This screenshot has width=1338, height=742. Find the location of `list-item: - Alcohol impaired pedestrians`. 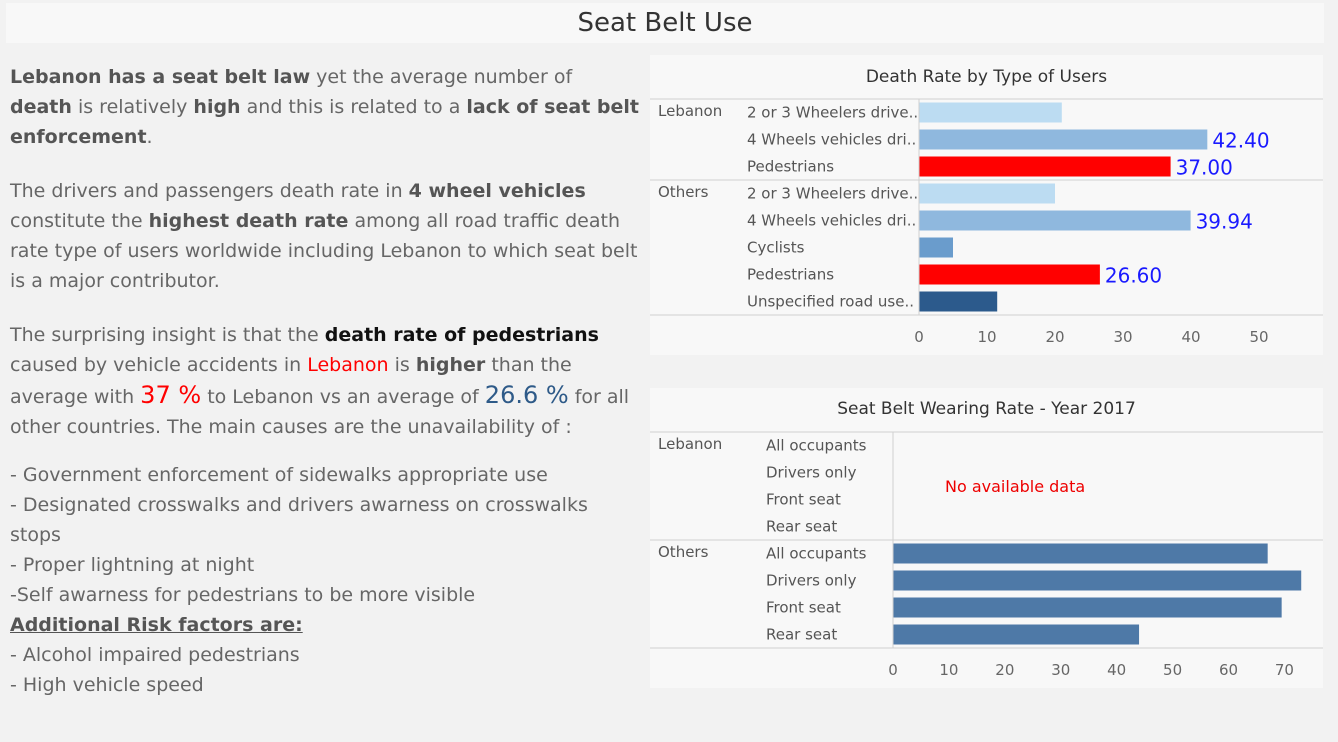

list-item: - Alcohol impaired pedestrians is located at coordinates (155, 655).